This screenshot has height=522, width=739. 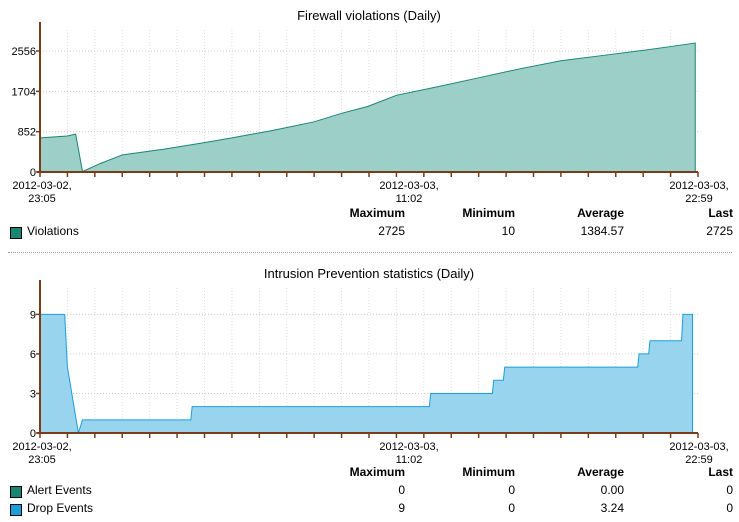 What do you see at coordinates (369, 15) in the screenshot?
I see `chart-title: Firewall violations (Daily)` at bounding box center [369, 15].